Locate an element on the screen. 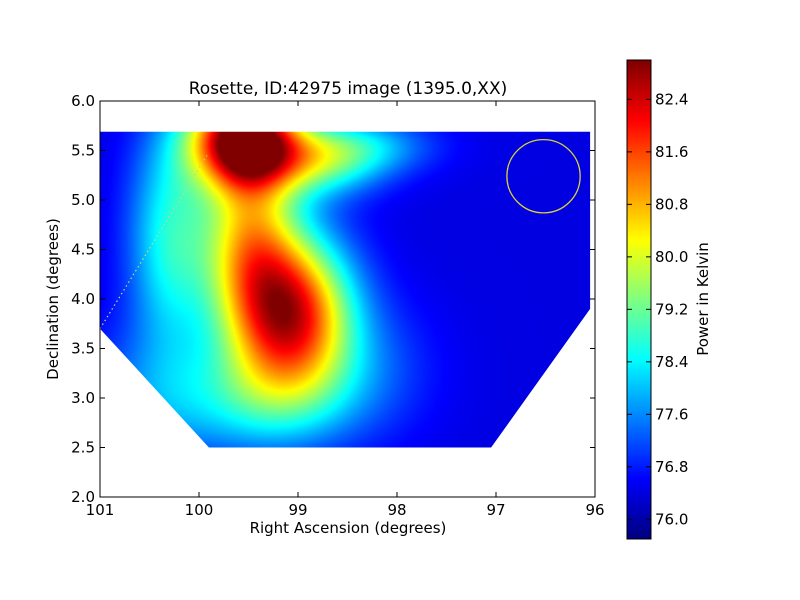 The width and height of the screenshot is (800, 600). colorbar-tick-label: 81.6 is located at coordinates (671, 152).